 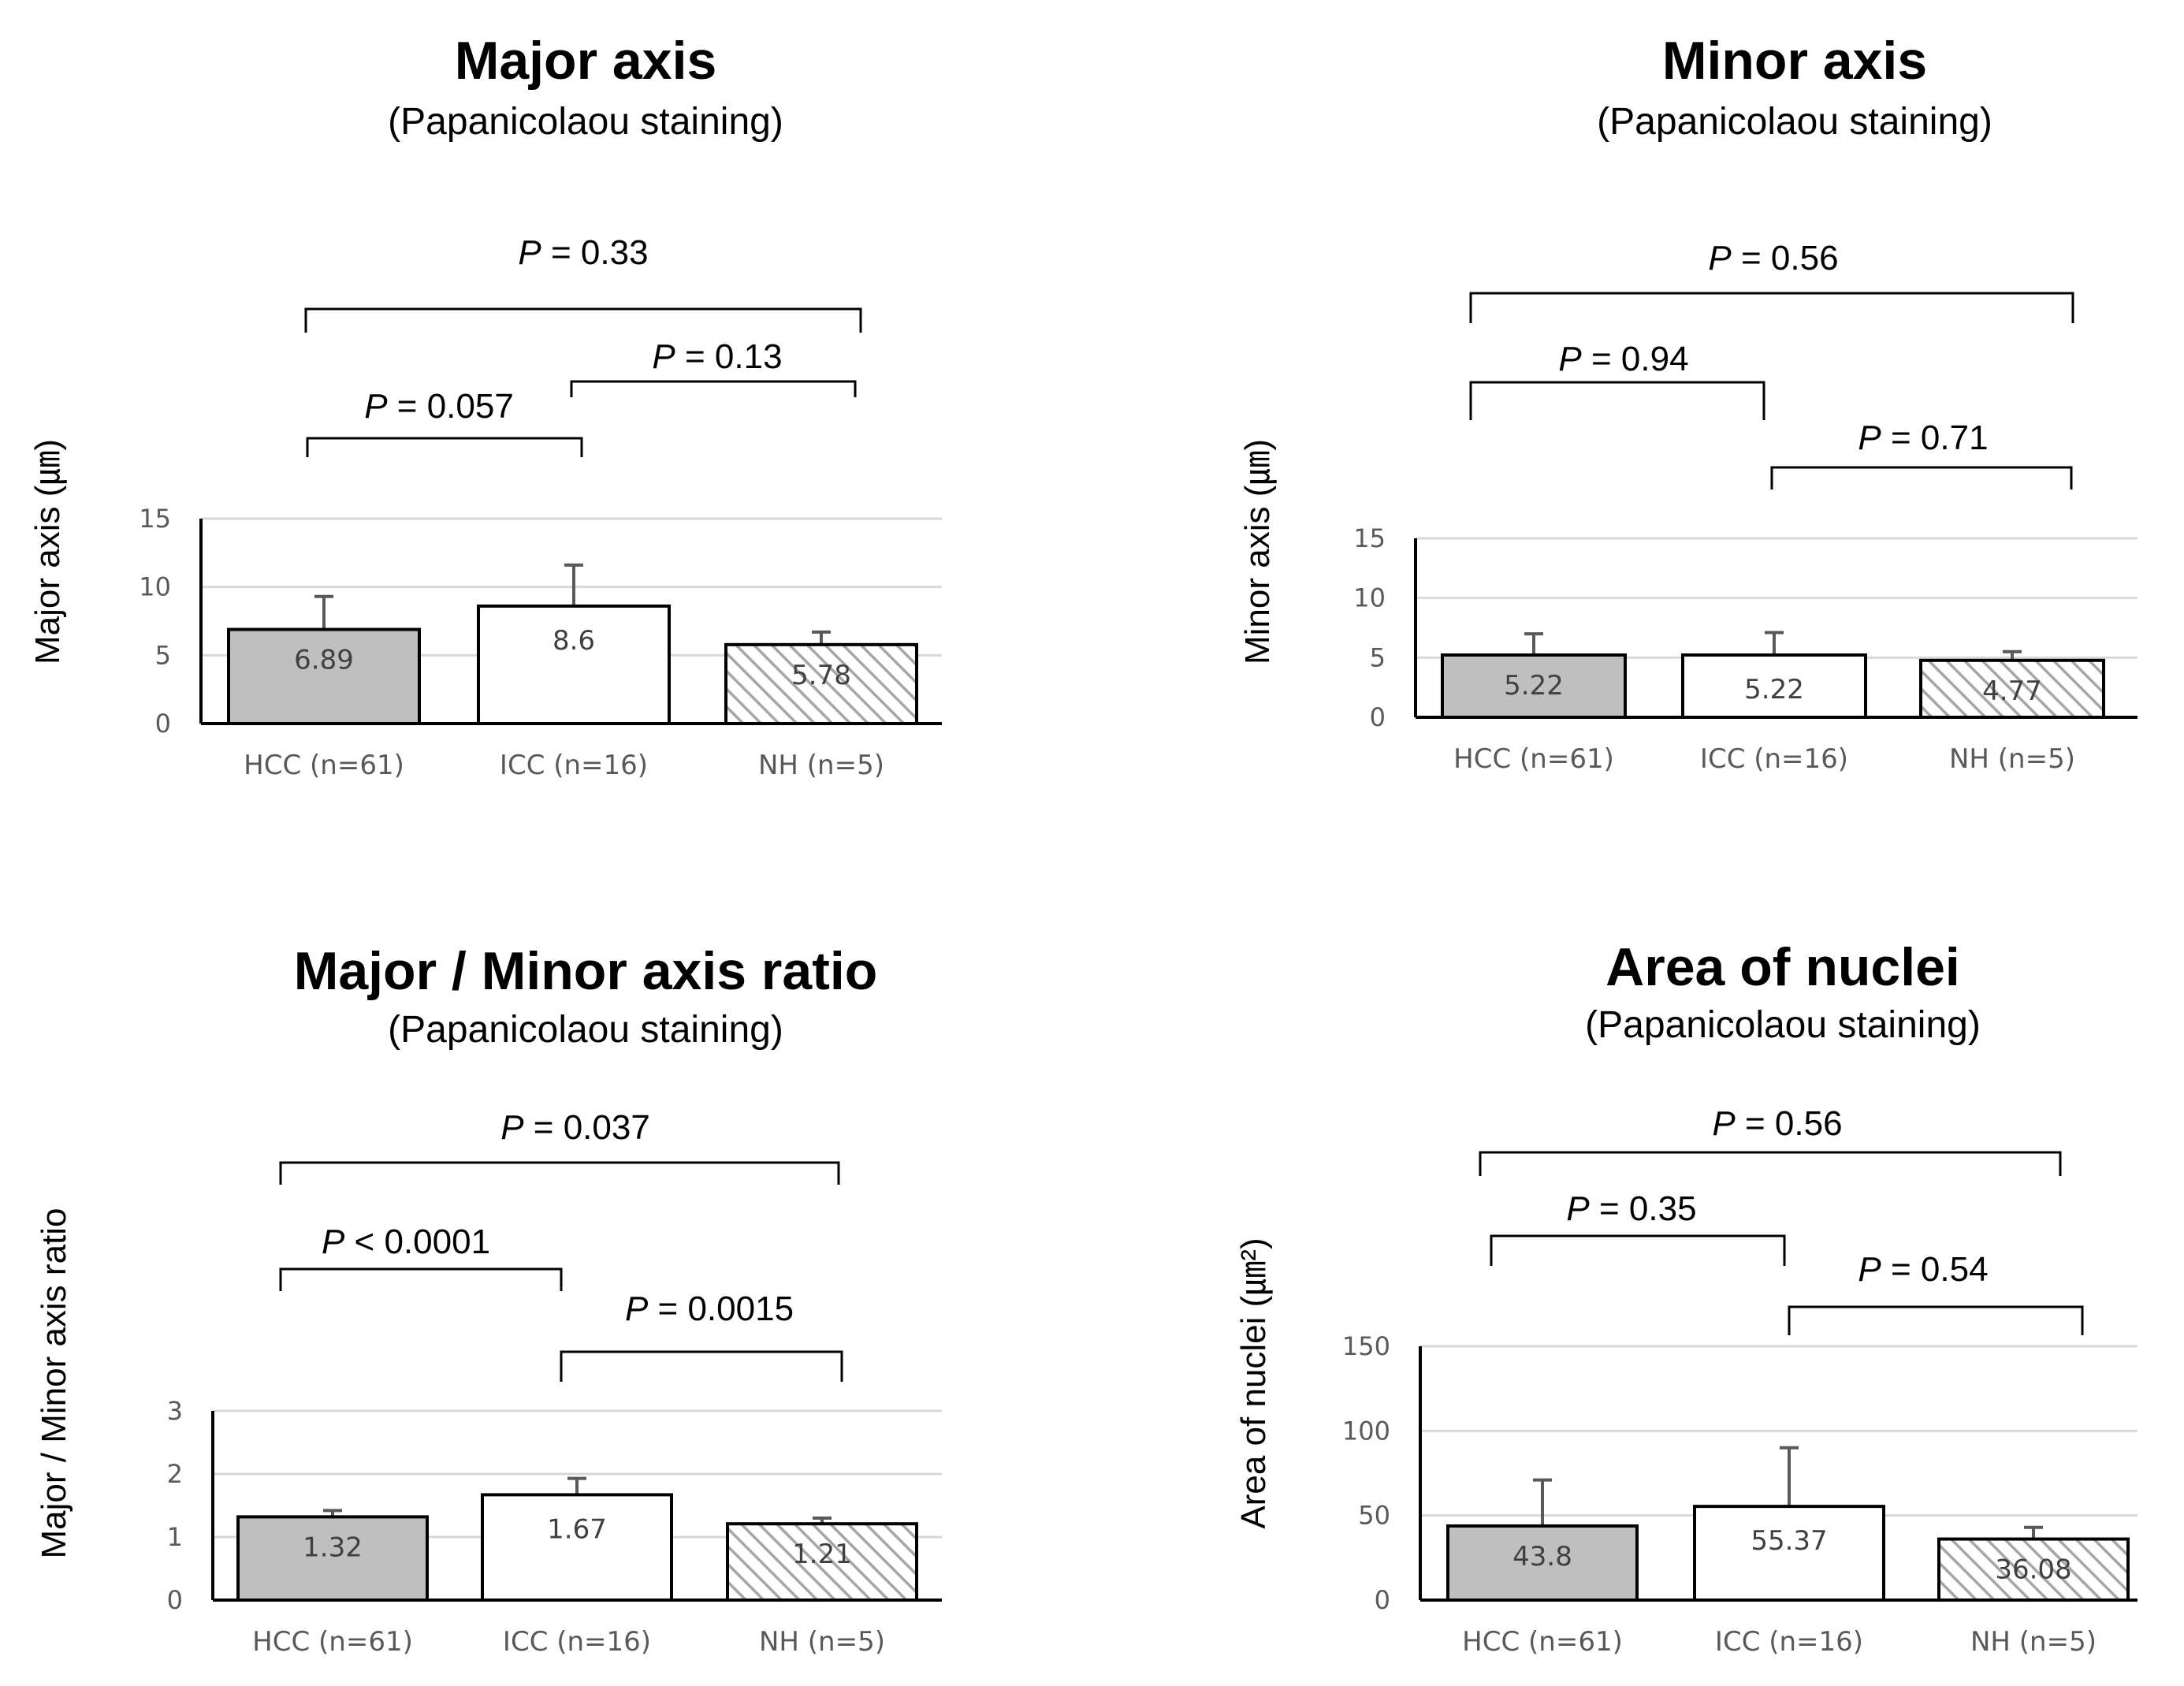 I want to click on axis-ratio-p-value-label: P = 0.037, so click(x=575, y=1127).